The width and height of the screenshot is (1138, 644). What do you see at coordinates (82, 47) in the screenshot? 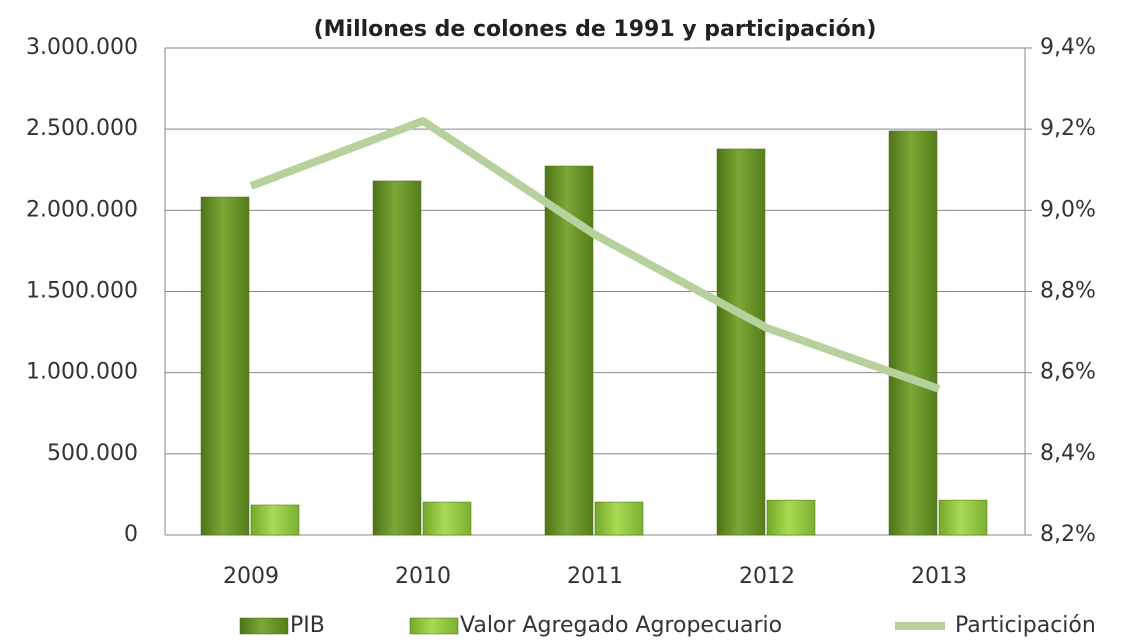
I see `y-tick-label: 3.000.000` at bounding box center [82, 47].